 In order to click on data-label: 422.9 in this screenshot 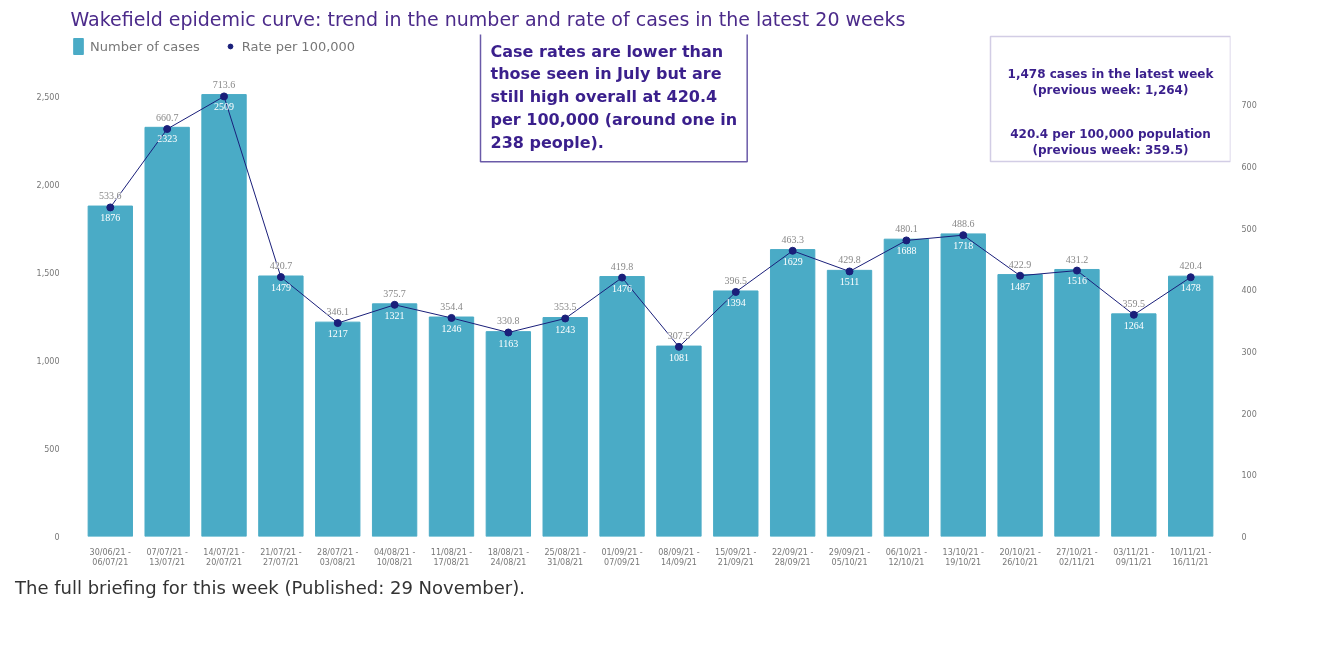, I will do `click(1020, 264)`.